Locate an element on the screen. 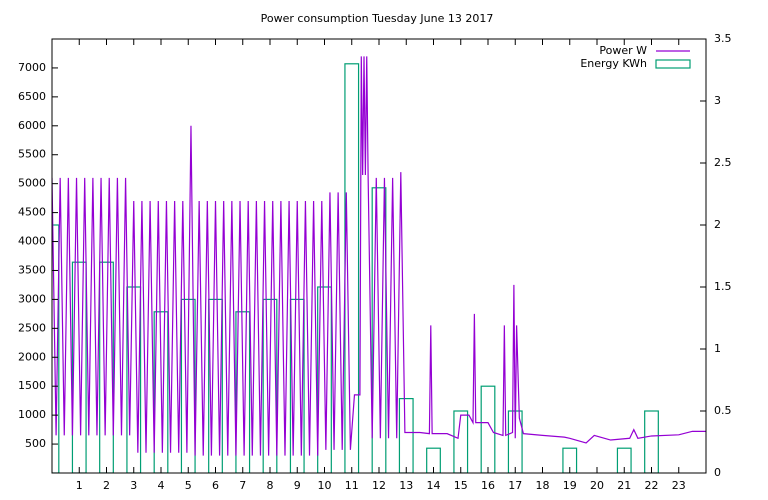  y2-tick-label: 0.5 is located at coordinates (723, 410).